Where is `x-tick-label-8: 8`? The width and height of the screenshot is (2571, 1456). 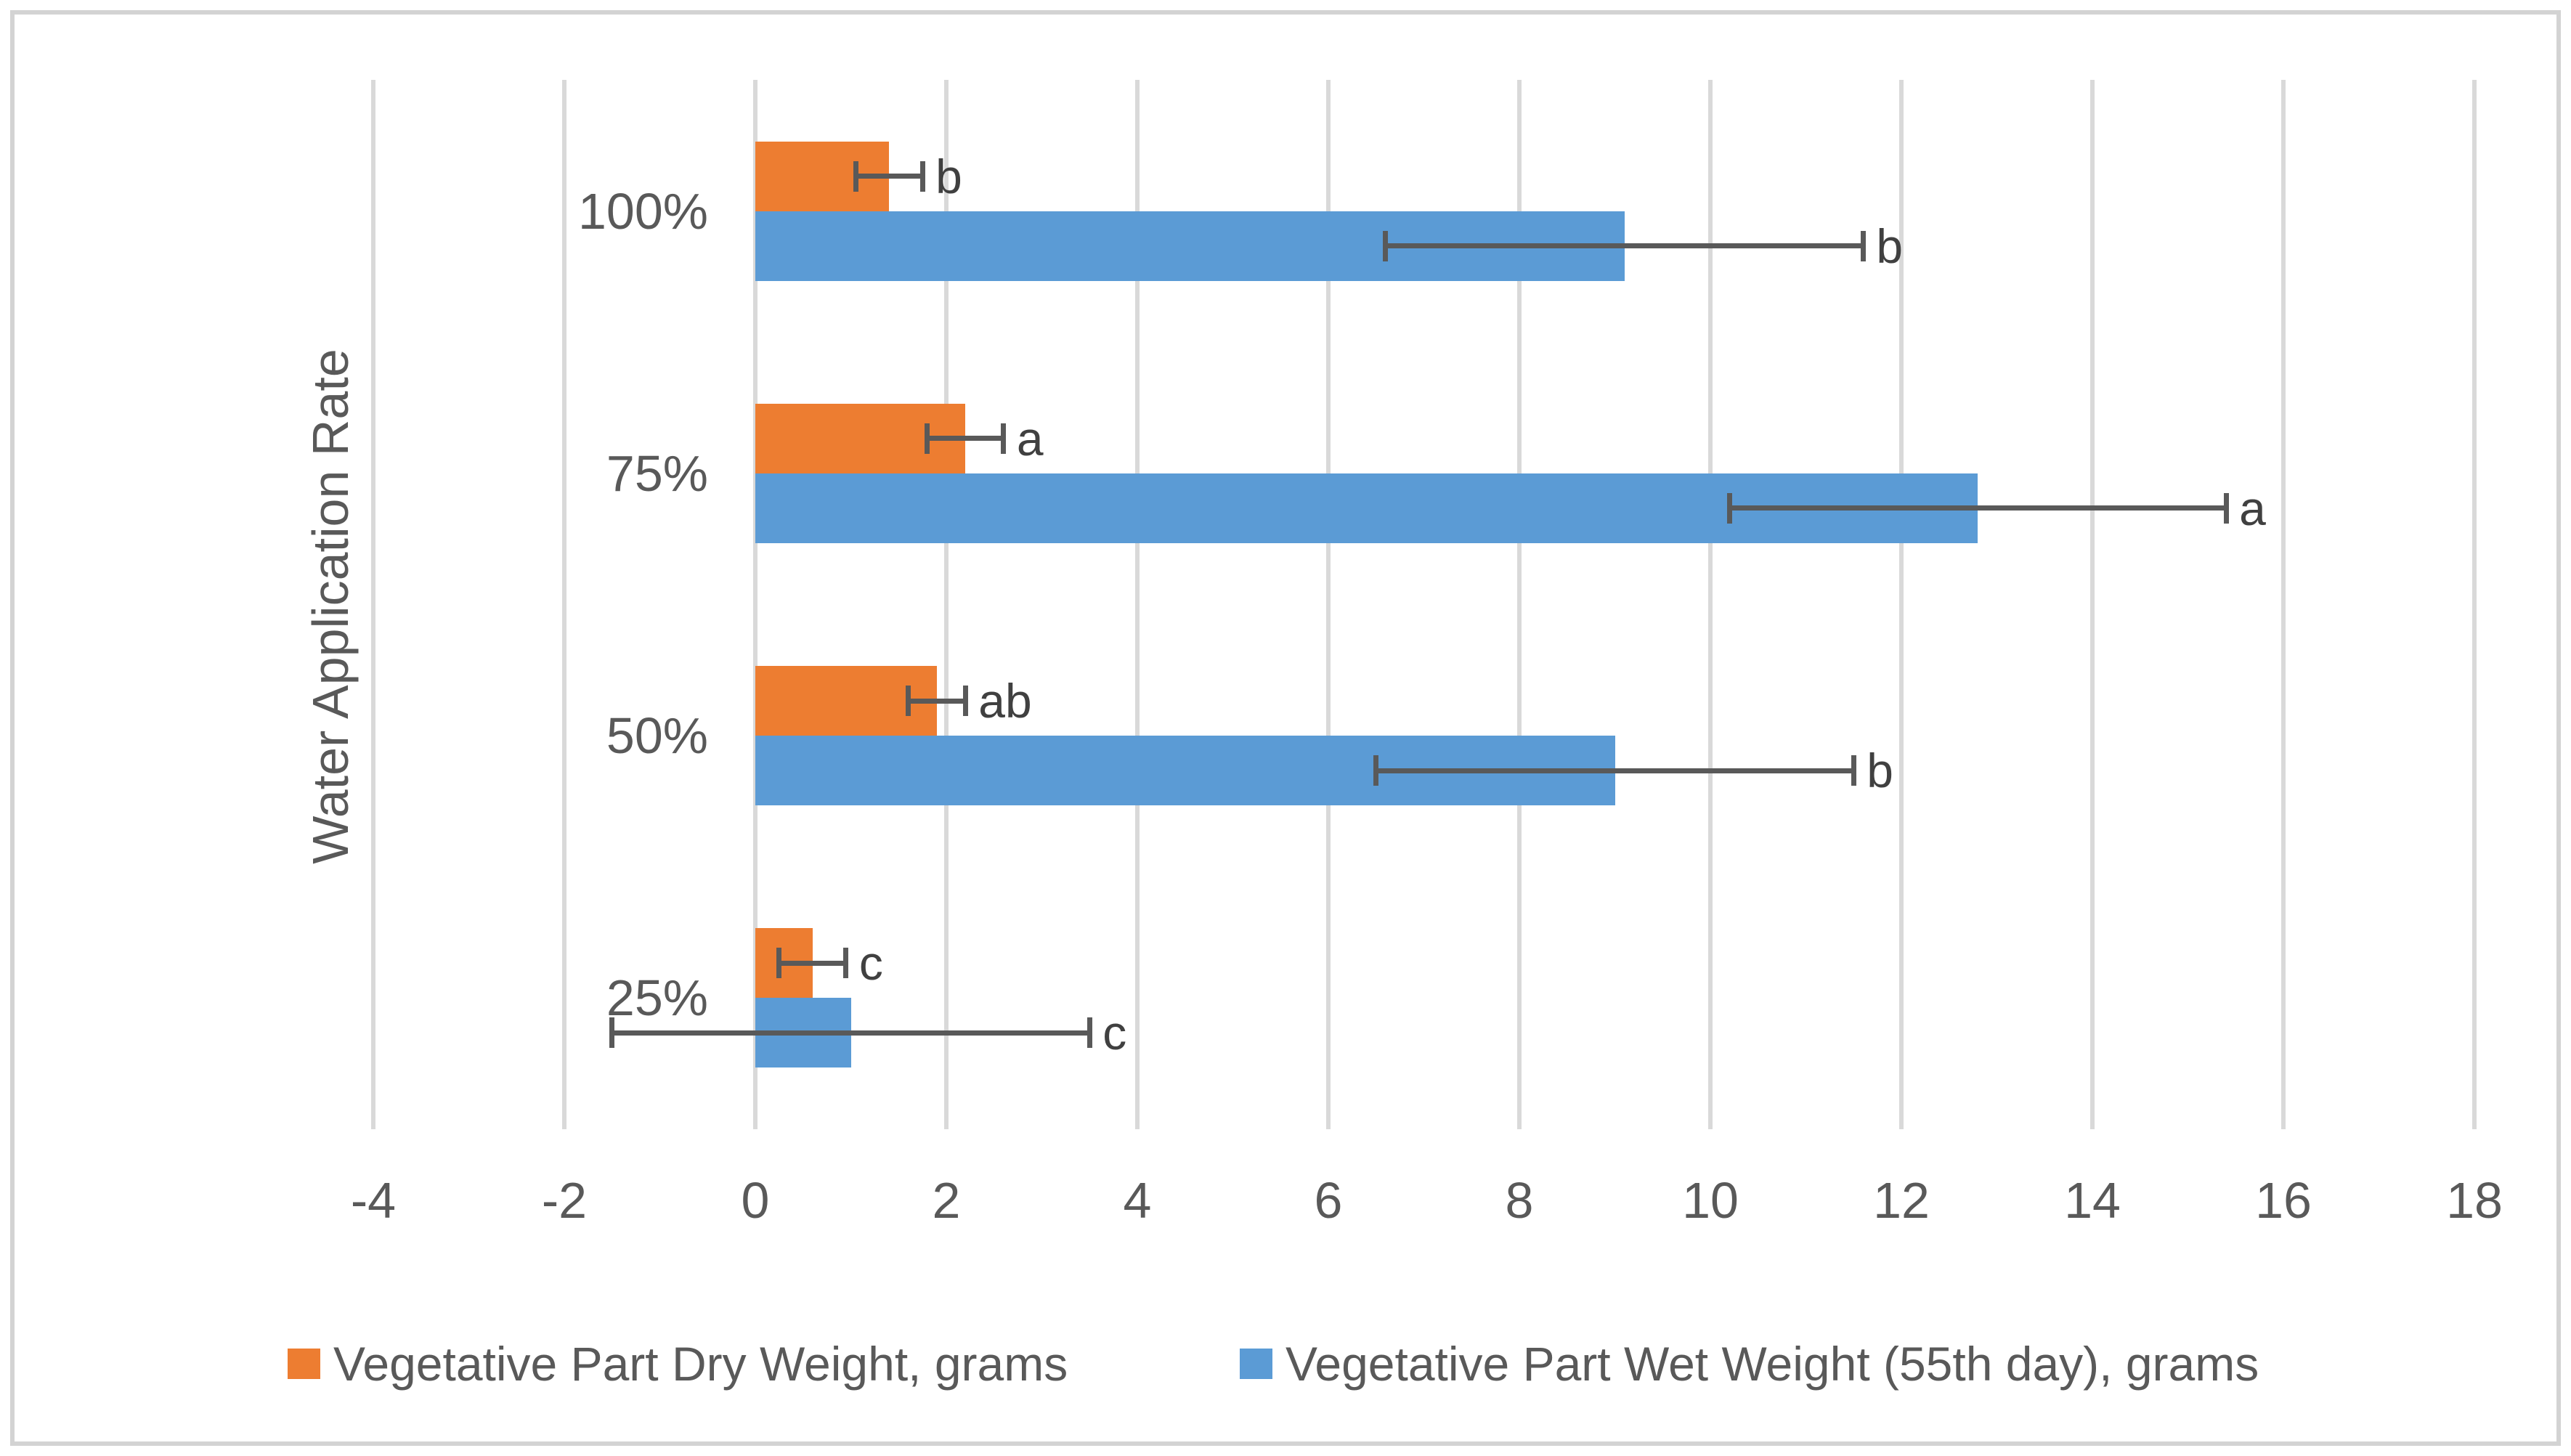 x-tick-label-8: 8 is located at coordinates (1519, 1200).